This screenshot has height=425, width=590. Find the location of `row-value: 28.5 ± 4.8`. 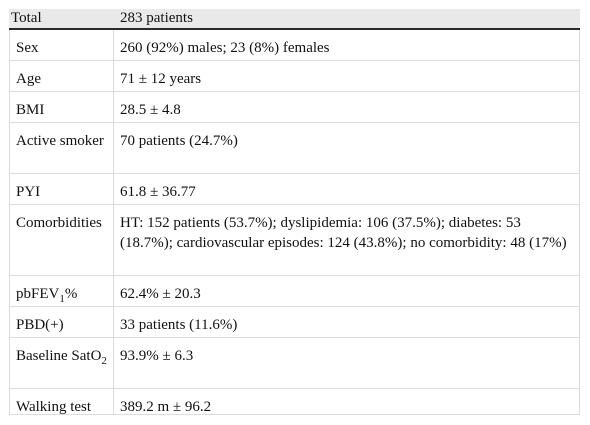

row-value: 28.5 ± 4.8 is located at coordinates (150, 110).